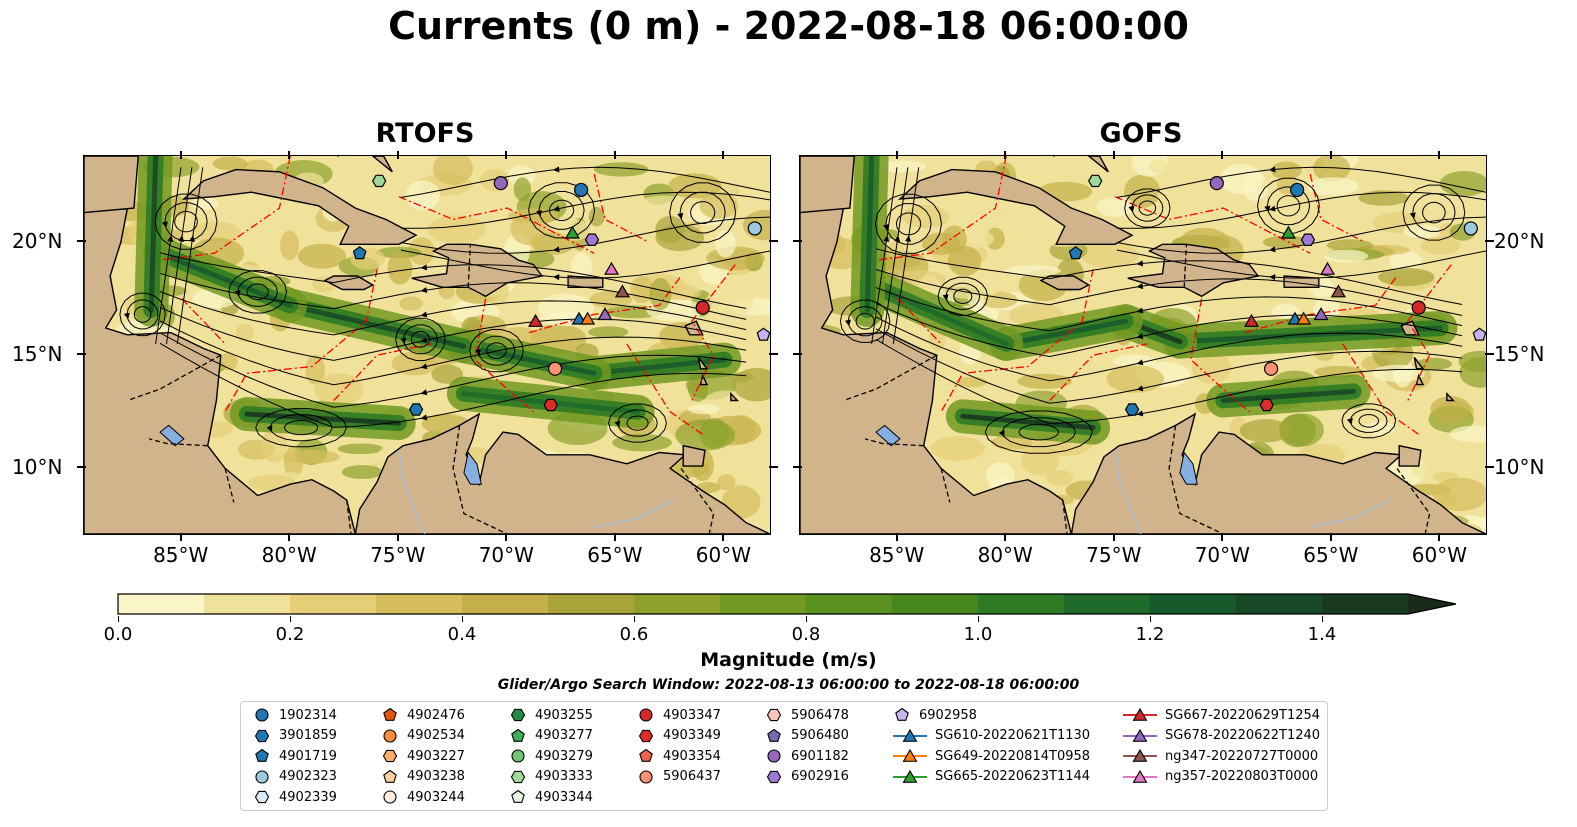  What do you see at coordinates (679, 736) in the screenshot?
I see `legend-item: 4903349` at bounding box center [679, 736].